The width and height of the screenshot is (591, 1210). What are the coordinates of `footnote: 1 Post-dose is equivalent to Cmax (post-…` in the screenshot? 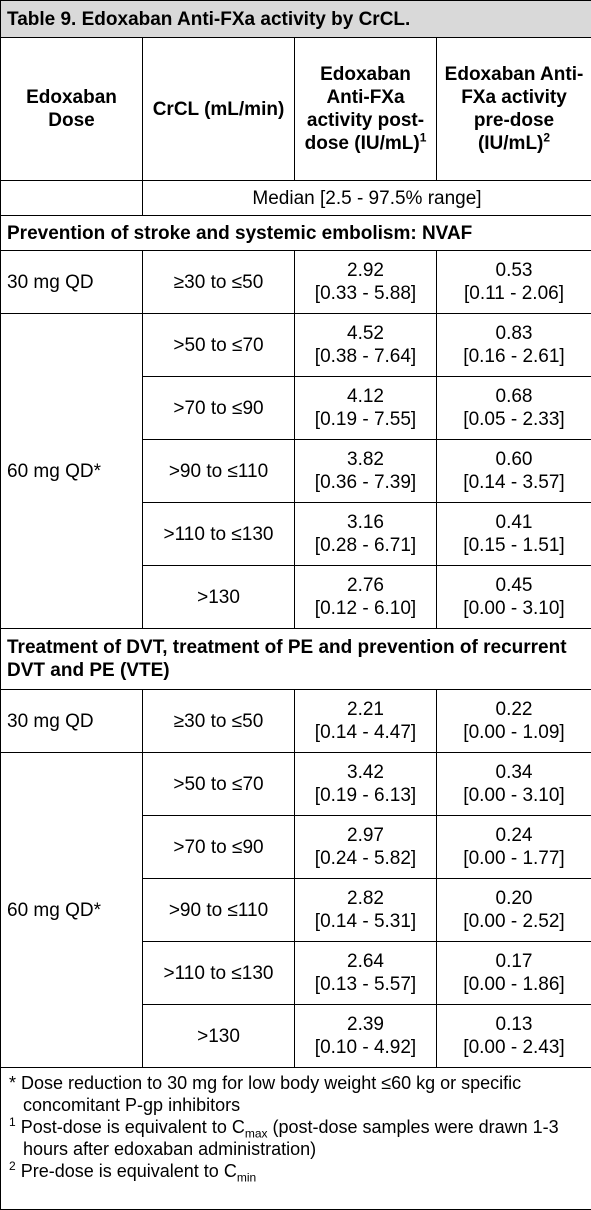 It's located at (296, 1138).